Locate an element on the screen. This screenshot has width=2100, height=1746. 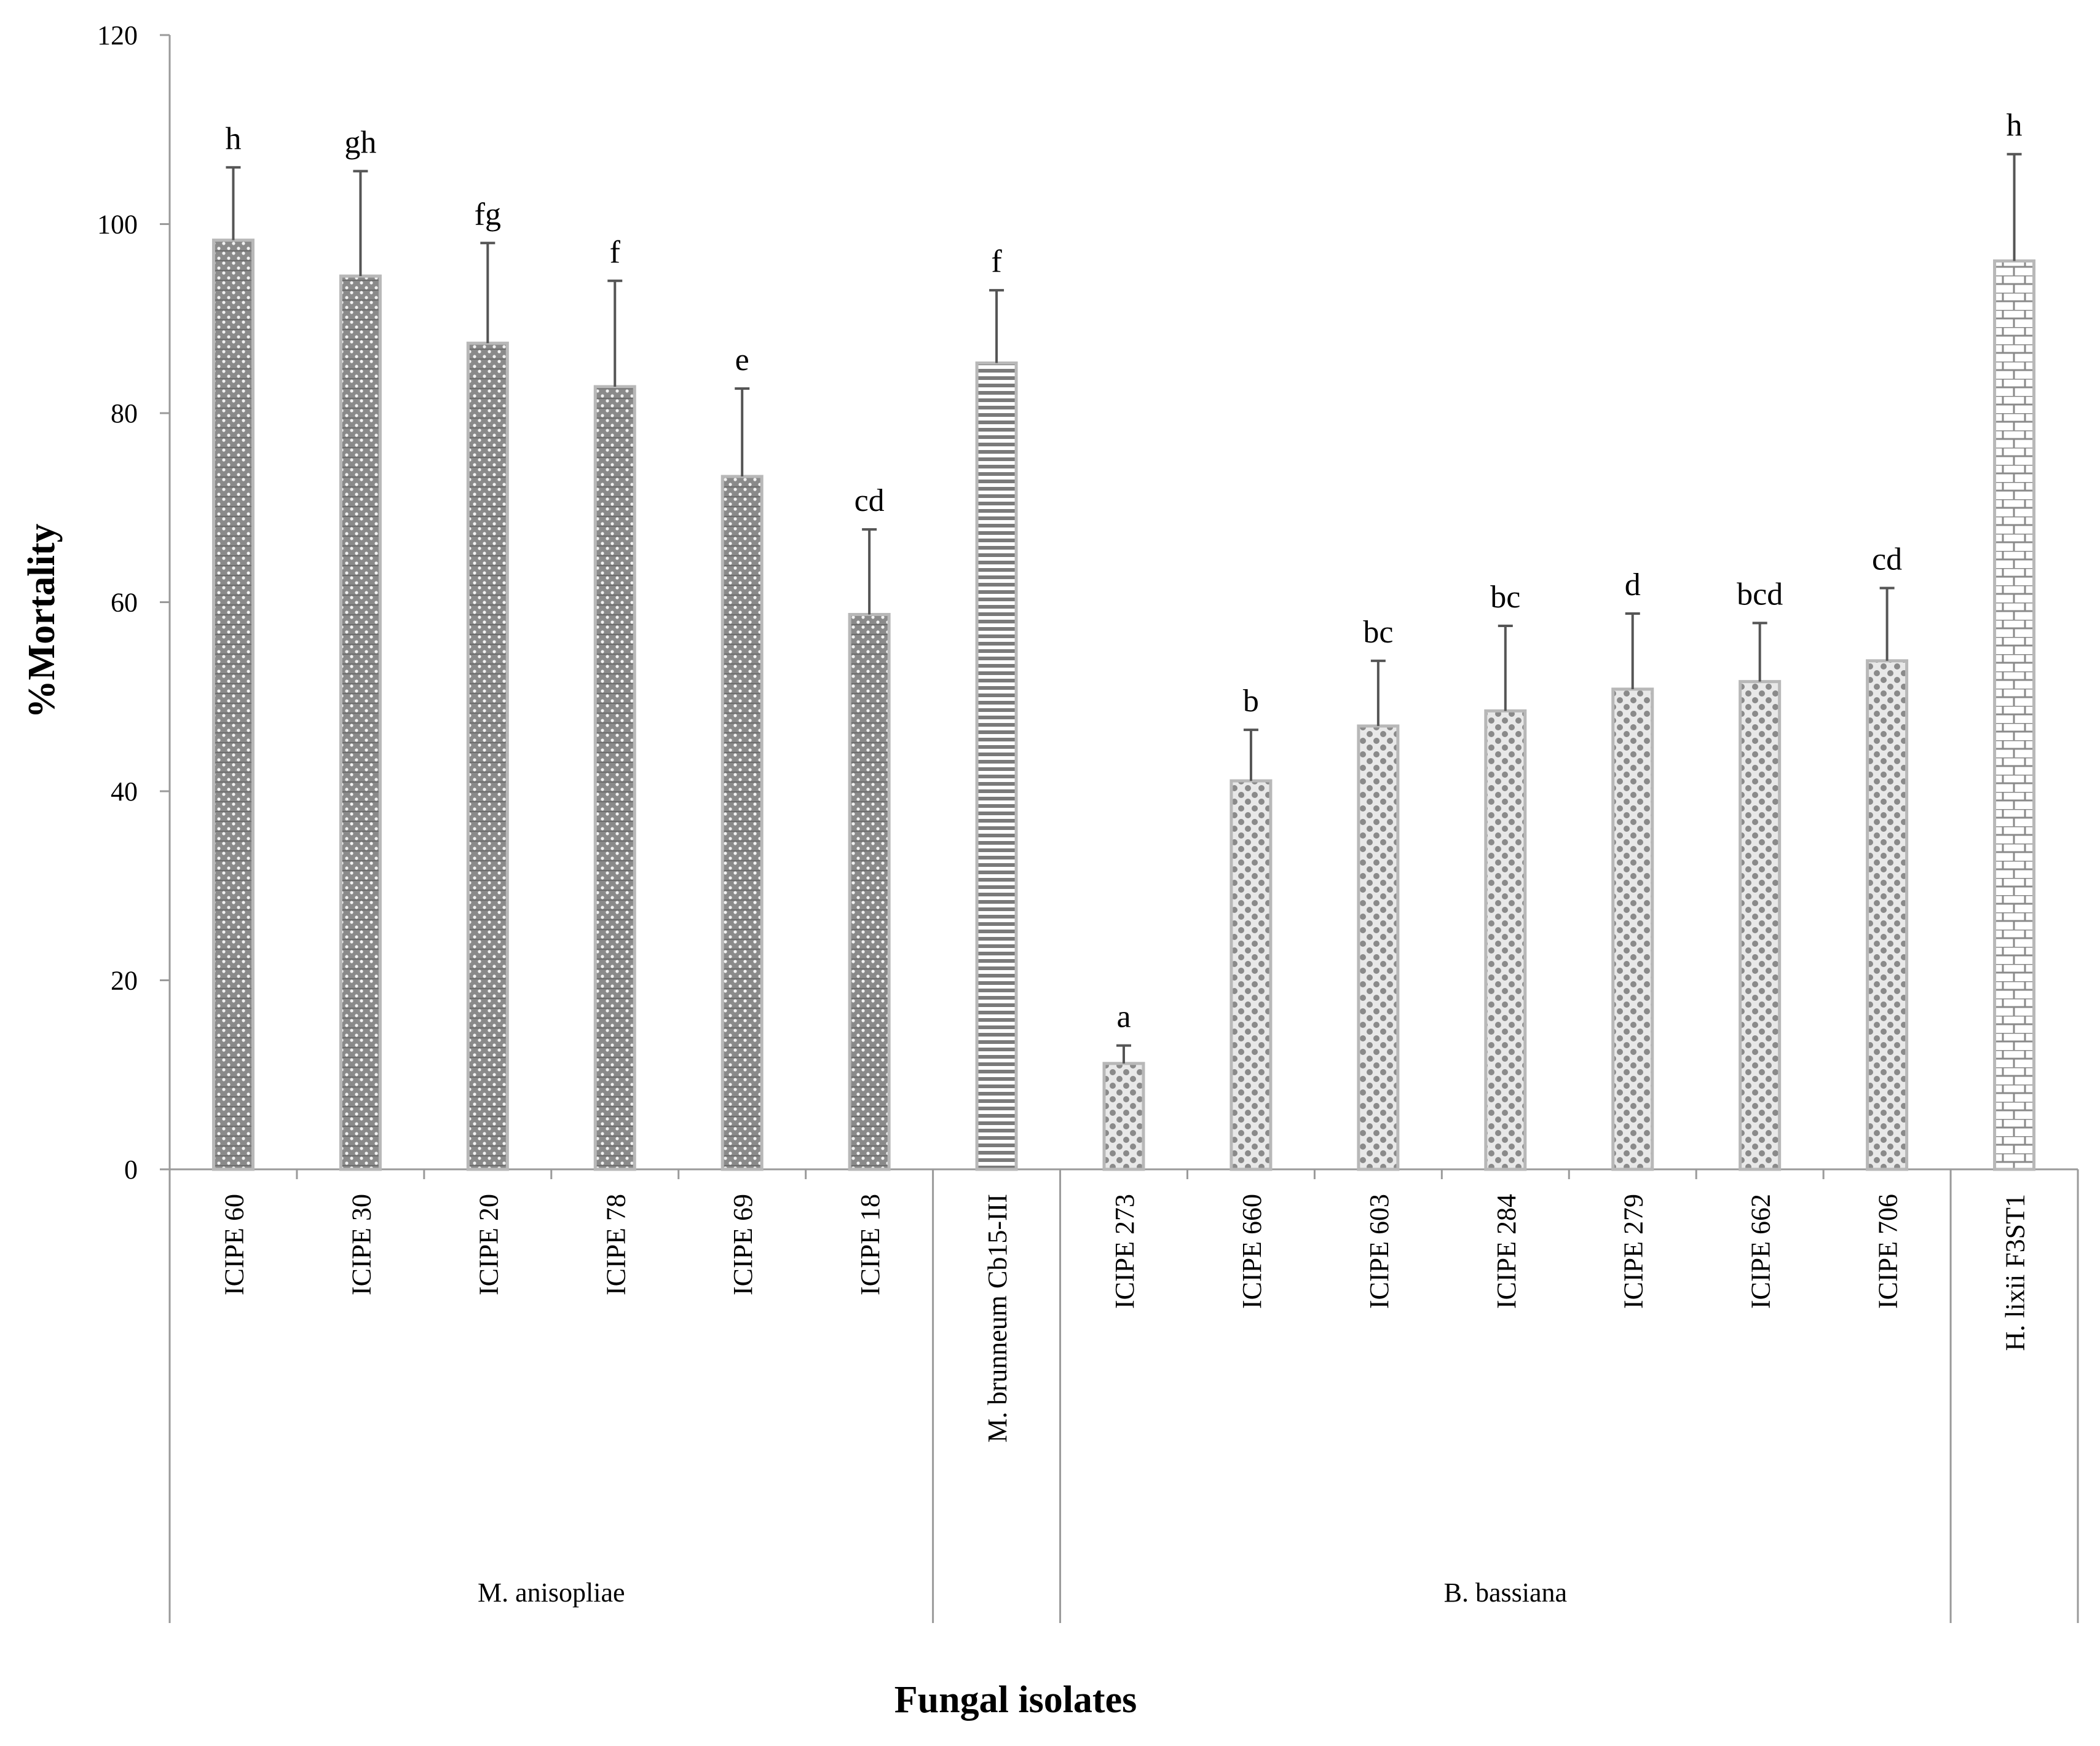
category-label: ICIPE 18 is located at coordinates (870, 1244).